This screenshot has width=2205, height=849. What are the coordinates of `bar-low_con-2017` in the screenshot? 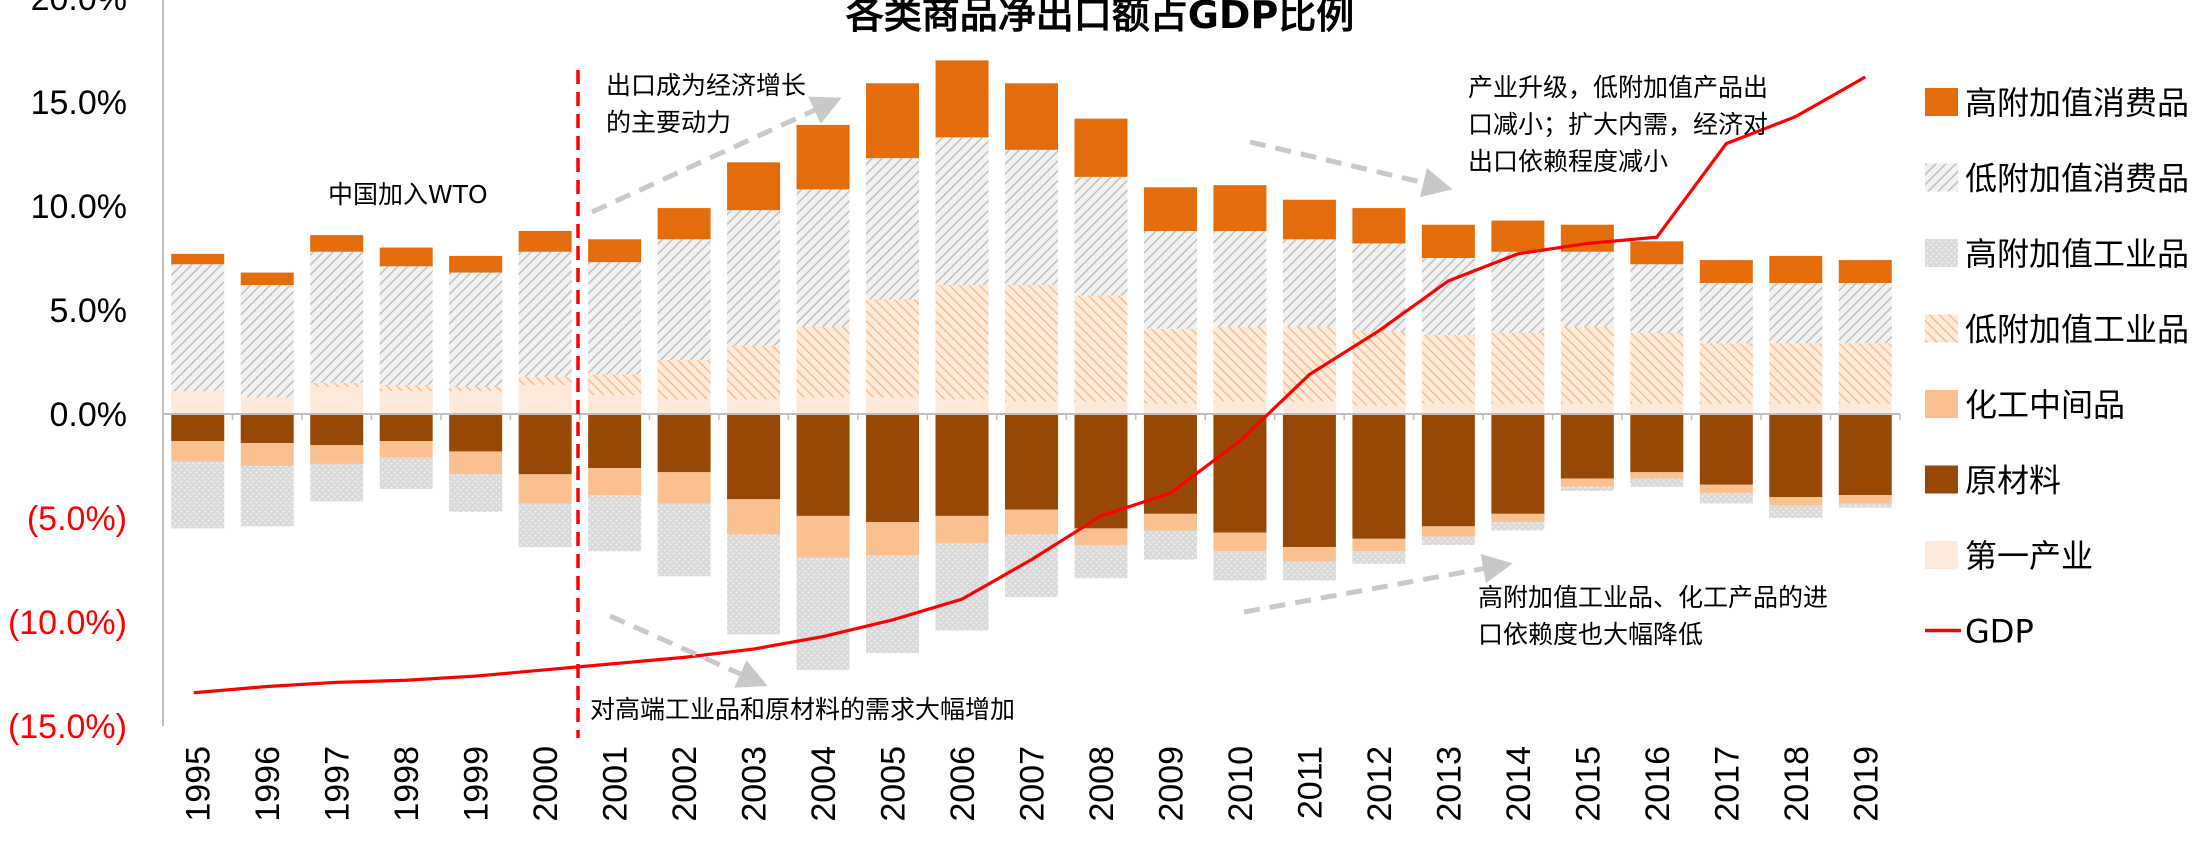 It's located at (1726, 313).